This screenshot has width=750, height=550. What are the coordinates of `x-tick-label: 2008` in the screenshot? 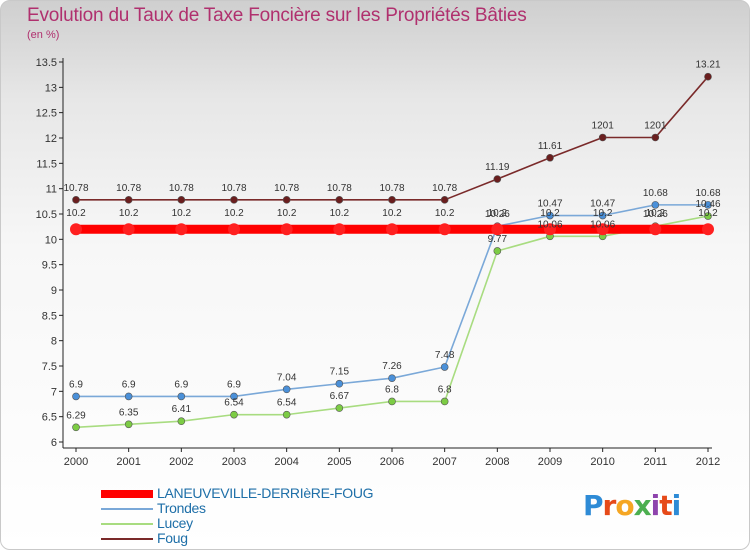 It's located at (497, 462).